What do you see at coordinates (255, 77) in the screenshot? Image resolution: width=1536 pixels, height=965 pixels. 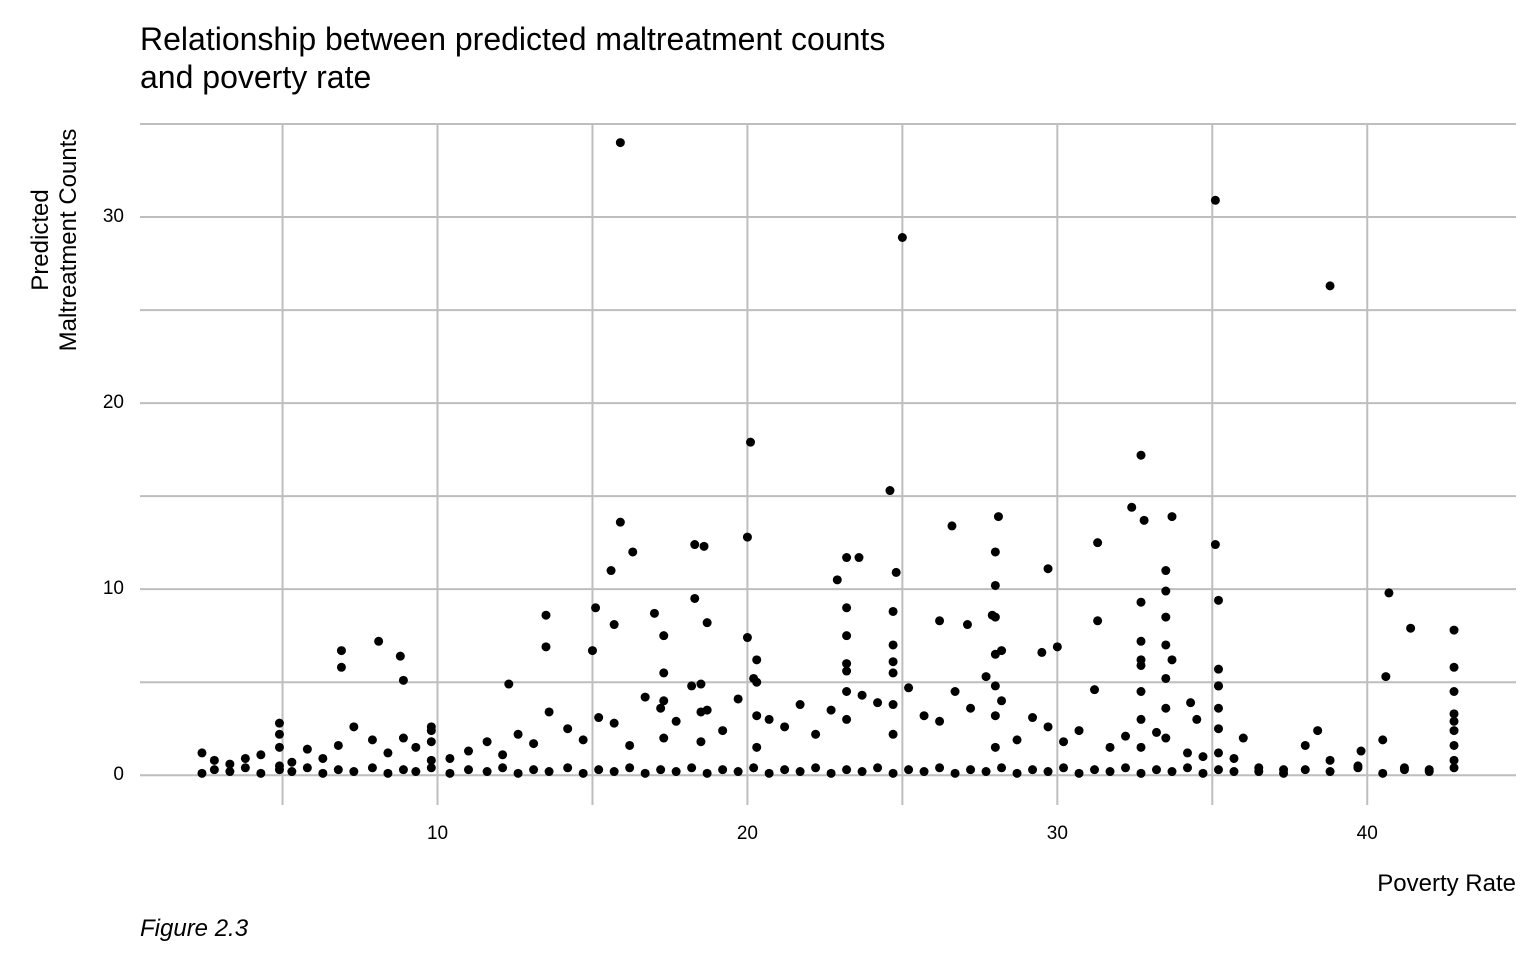 I see `chart-title: and poverty rate` at bounding box center [255, 77].